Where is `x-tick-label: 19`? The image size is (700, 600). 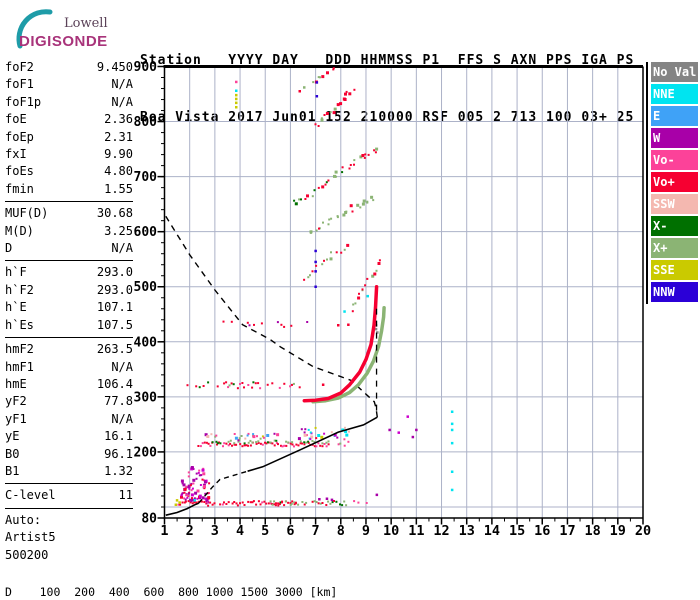 x-tick-label: 19 is located at coordinates (618, 531).